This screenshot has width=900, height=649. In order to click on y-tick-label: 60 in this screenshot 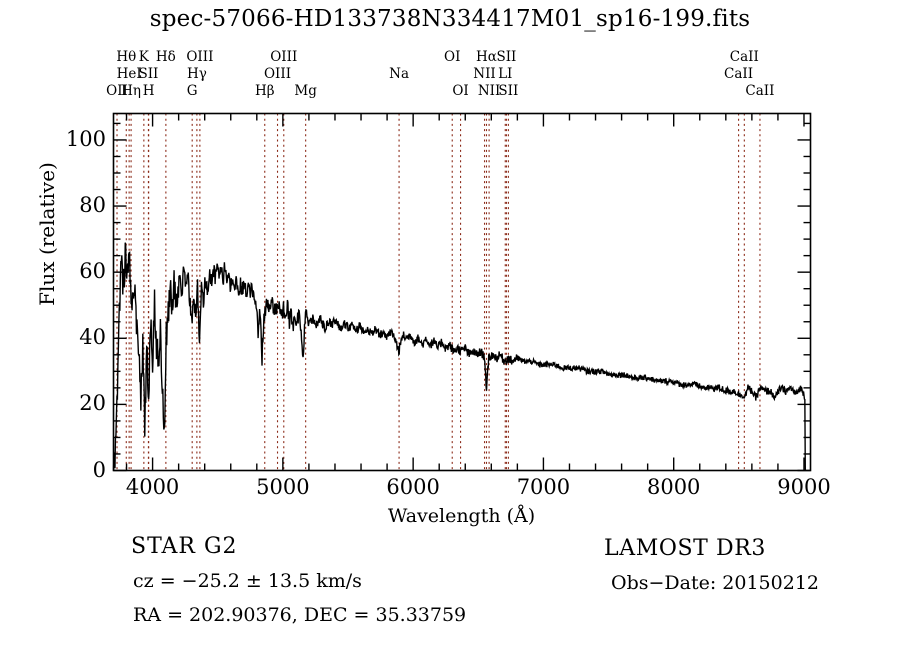, I will do `click(92, 271)`.